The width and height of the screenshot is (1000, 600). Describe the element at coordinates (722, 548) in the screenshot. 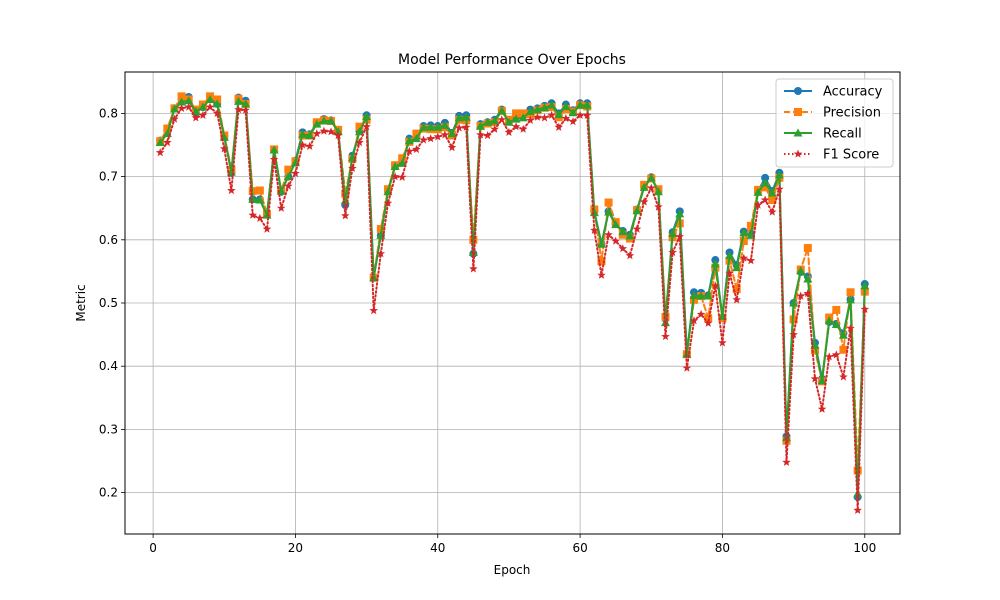

I see `x-tick-label: 80` at that location.